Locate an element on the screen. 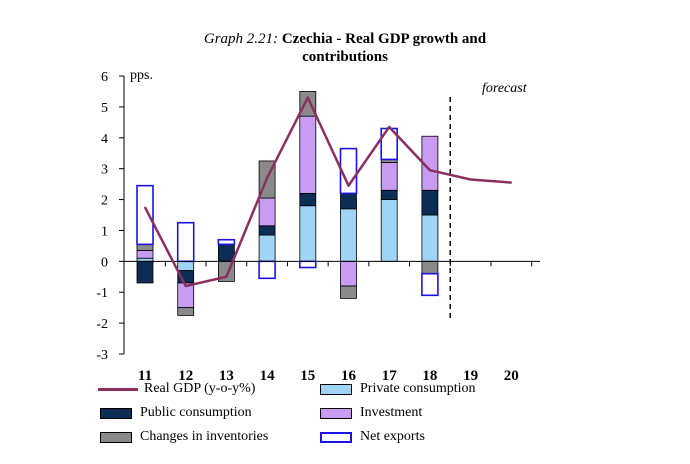  y-tick-label-0: 0 is located at coordinates (104, 262).